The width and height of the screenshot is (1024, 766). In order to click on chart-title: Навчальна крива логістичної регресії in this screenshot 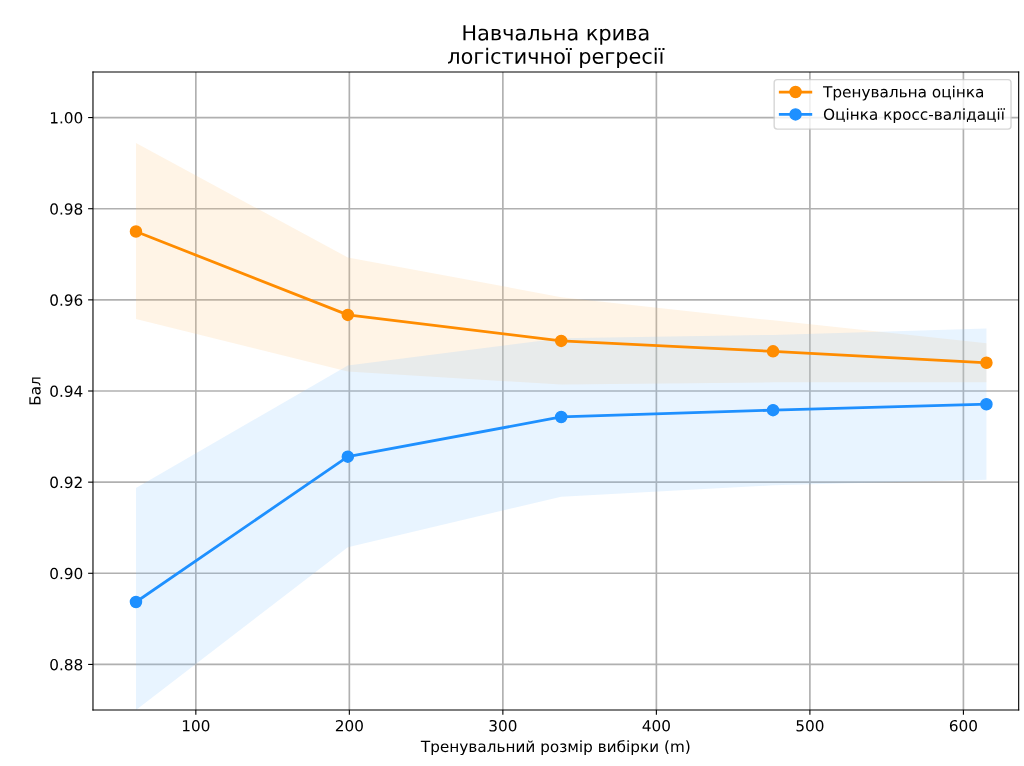, I will do `click(556, 46)`.